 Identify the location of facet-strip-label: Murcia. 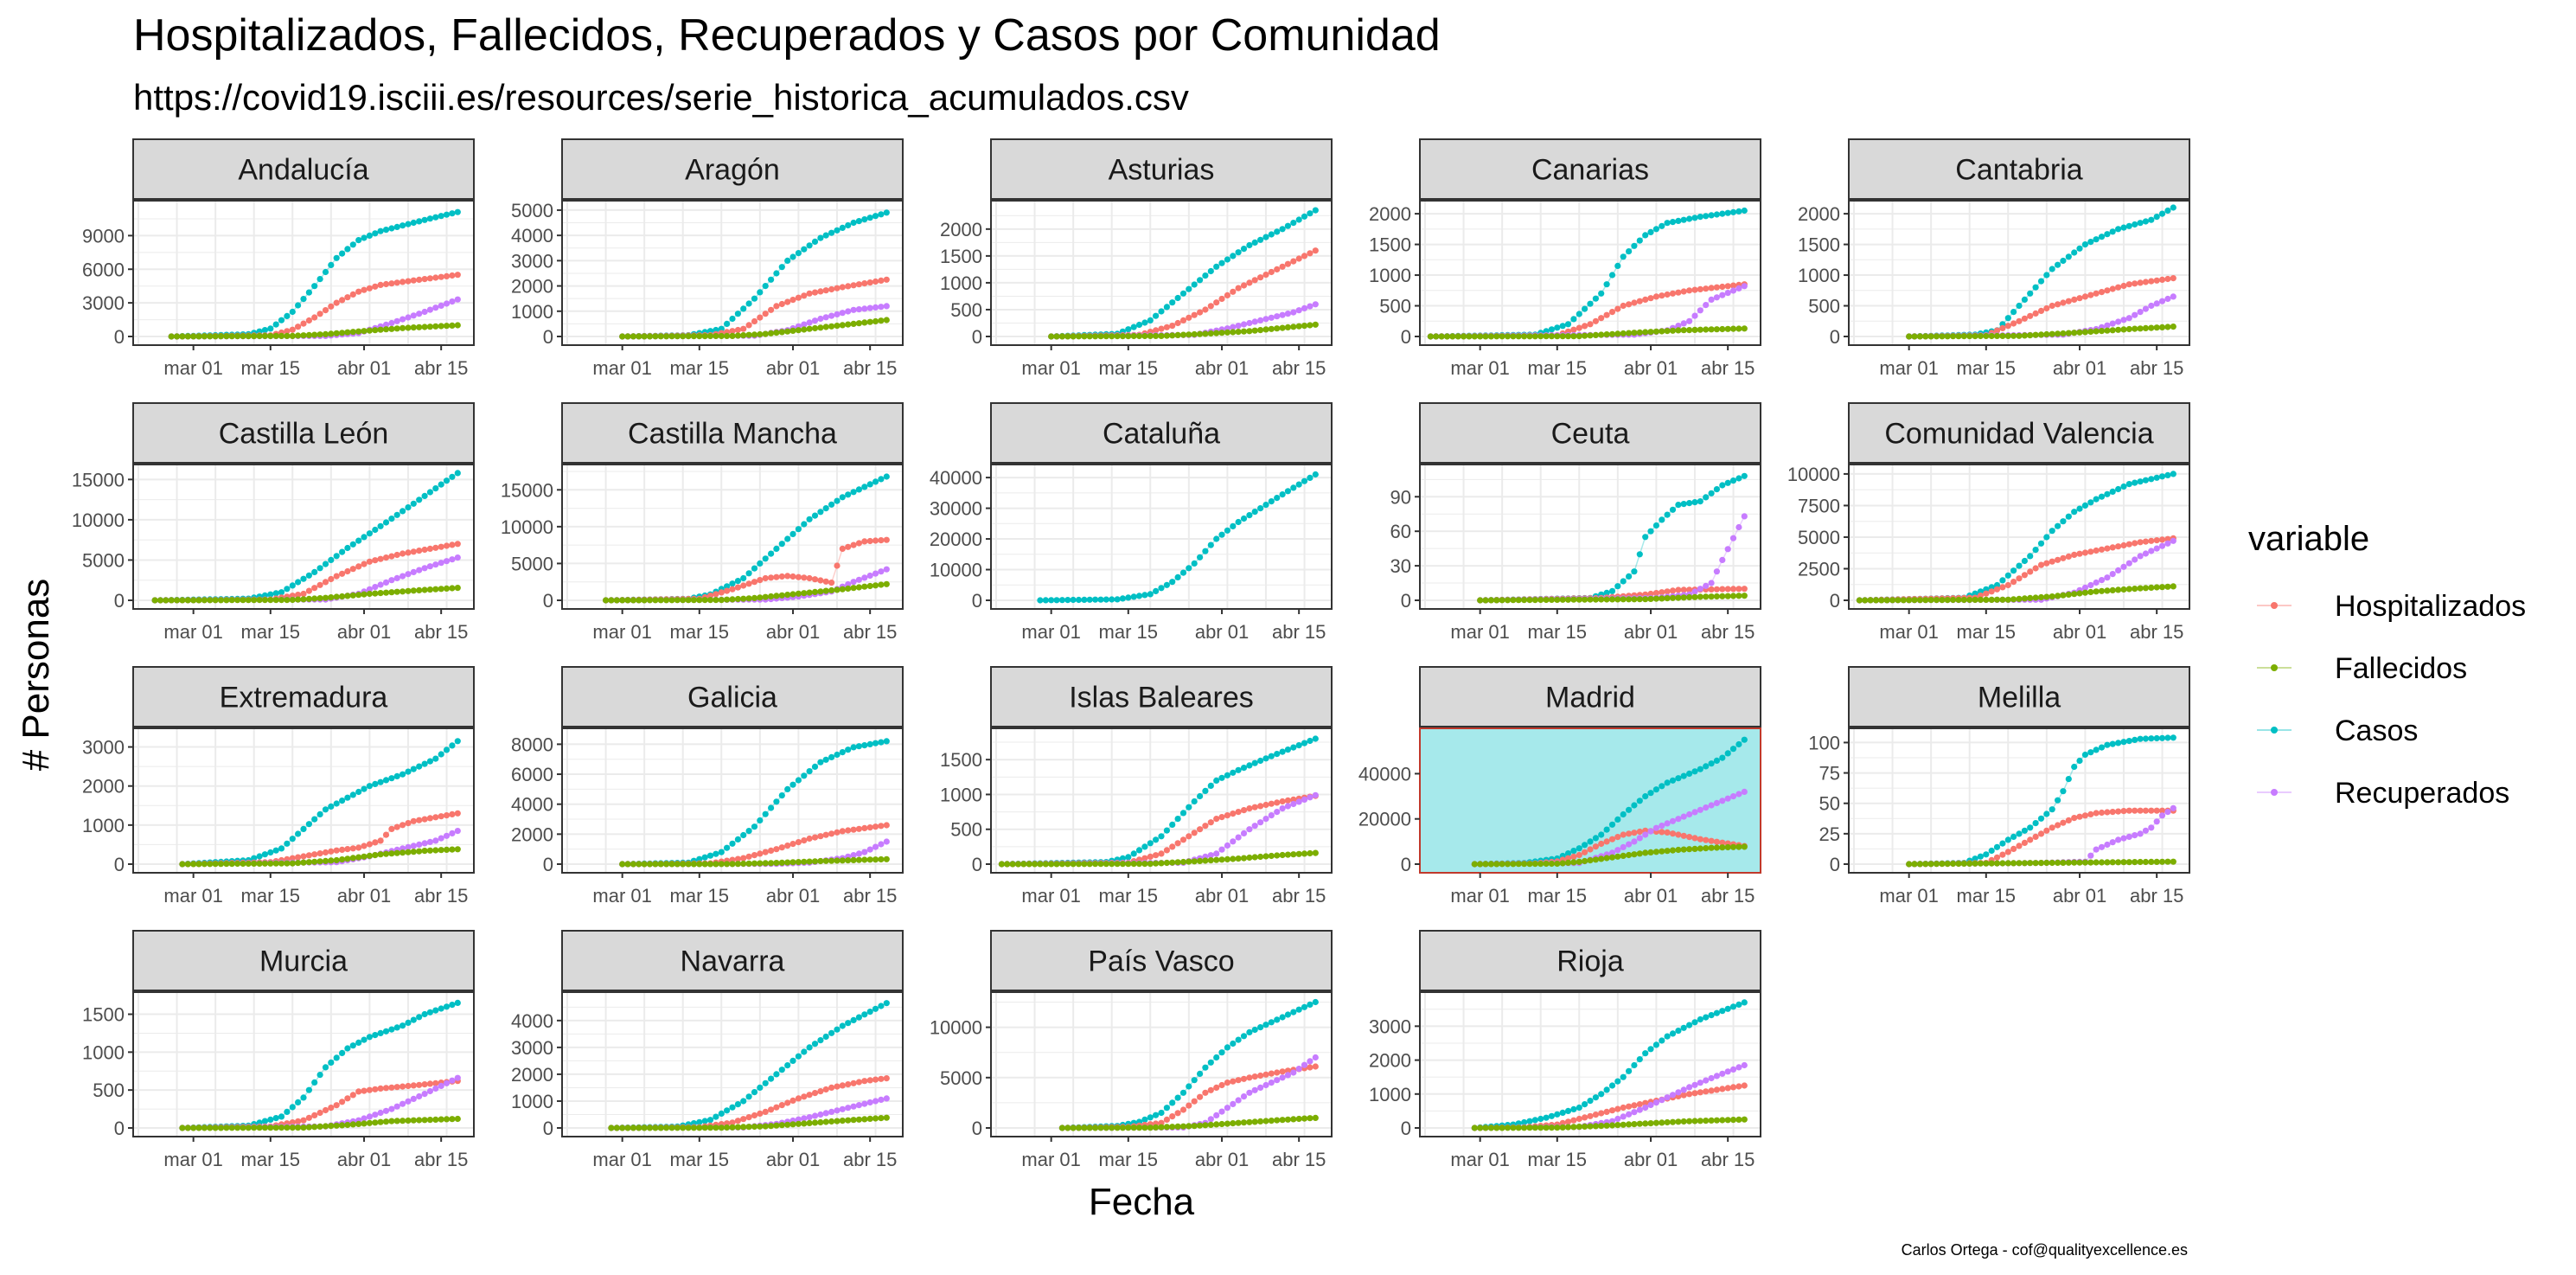
(304, 961).